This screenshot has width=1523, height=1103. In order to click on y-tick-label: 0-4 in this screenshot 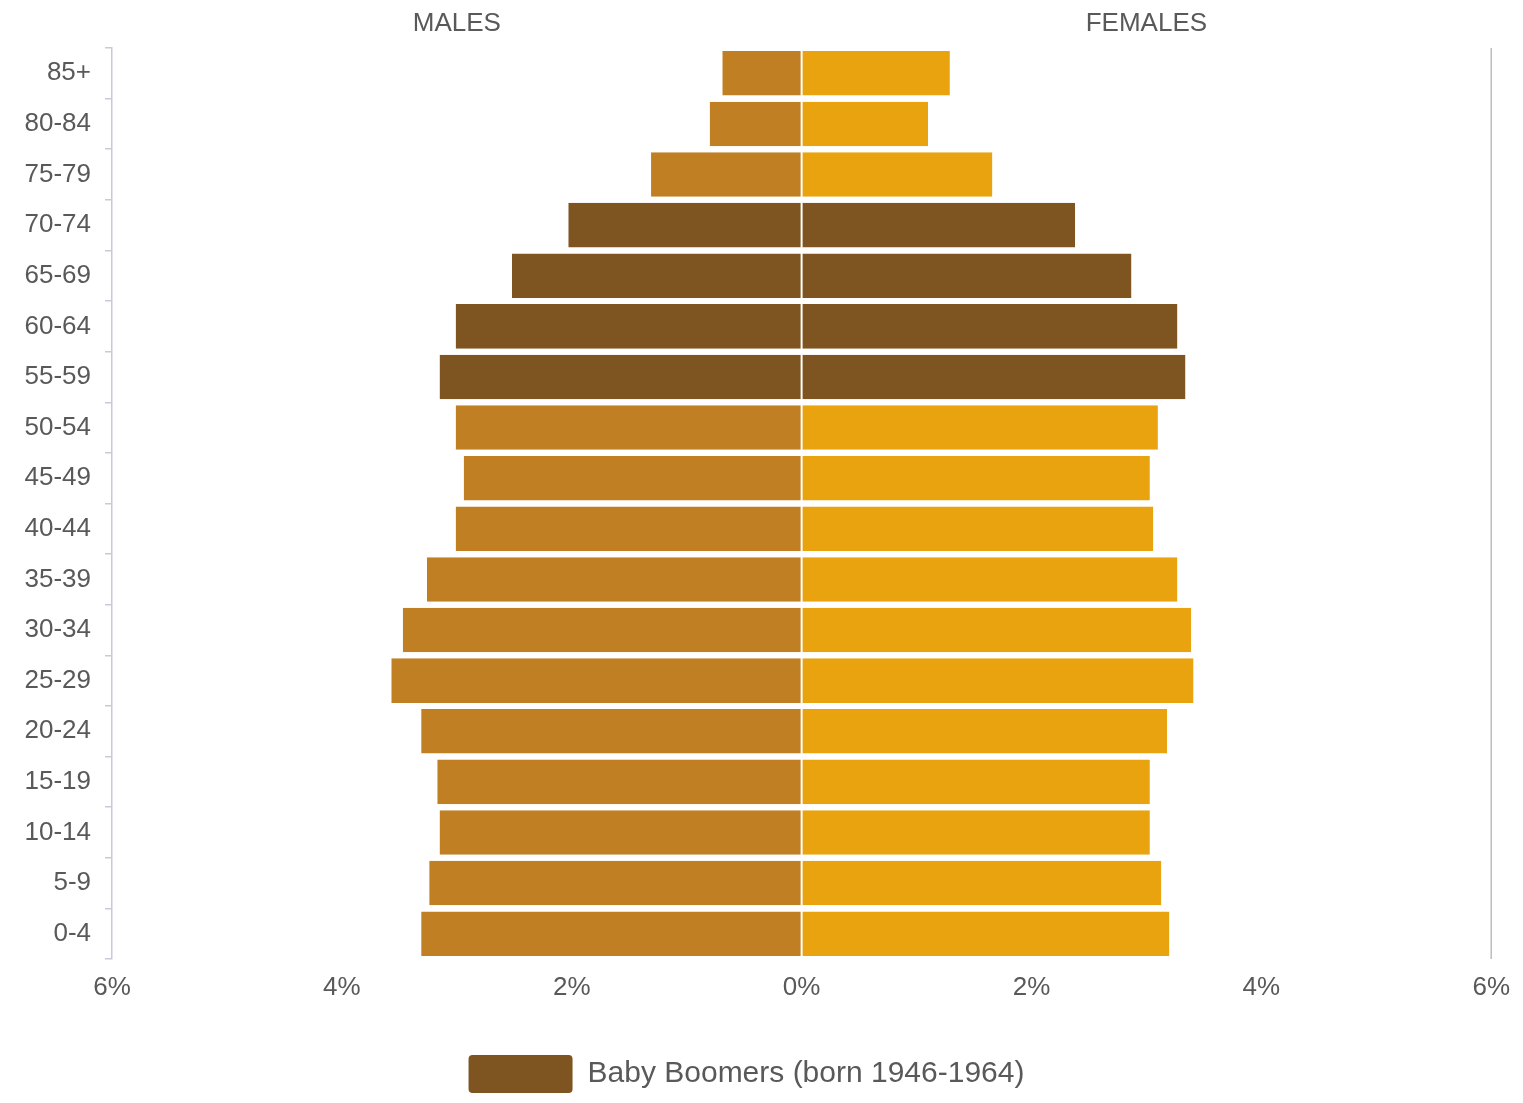, I will do `click(72, 931)`.